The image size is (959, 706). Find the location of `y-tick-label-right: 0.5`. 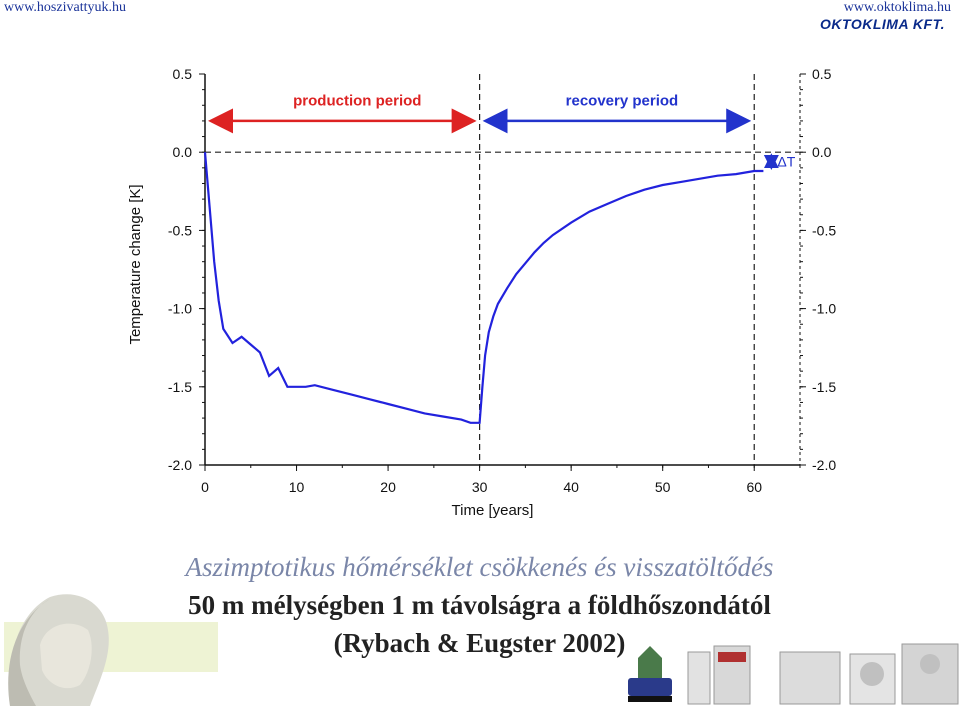

y-tick-label-right: 0.5 is located at coordinates (822, 74).